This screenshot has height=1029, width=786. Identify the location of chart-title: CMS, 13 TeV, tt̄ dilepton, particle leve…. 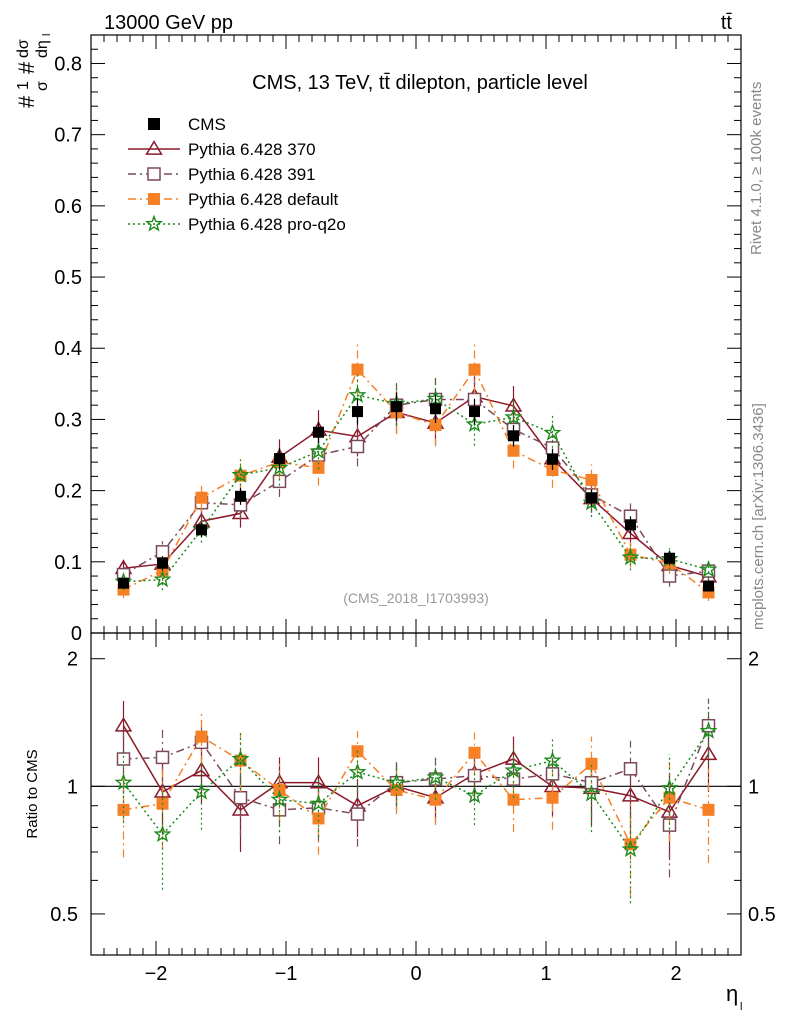
(420, 83).